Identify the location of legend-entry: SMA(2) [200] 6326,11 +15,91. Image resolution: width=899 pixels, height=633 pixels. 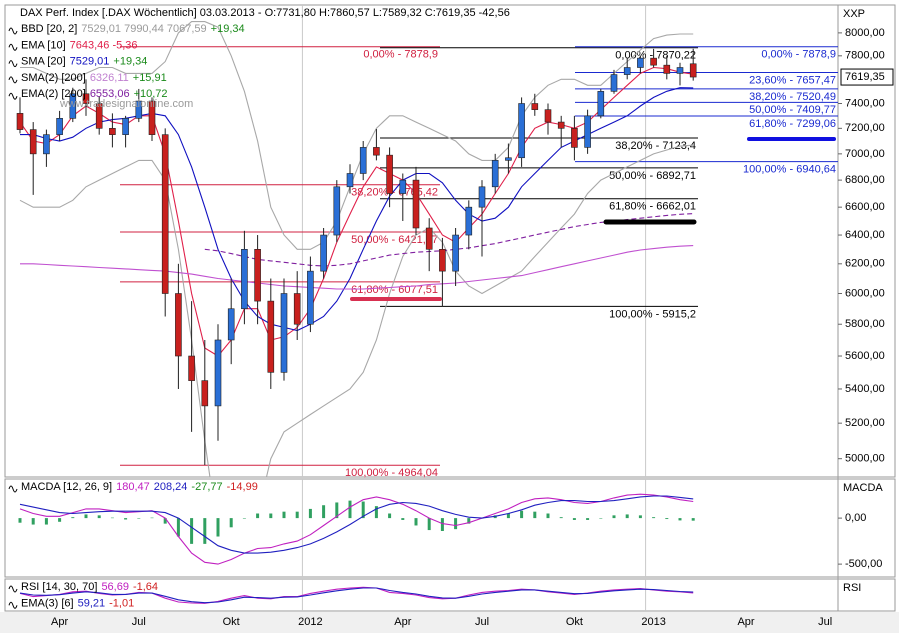
(94, 78).